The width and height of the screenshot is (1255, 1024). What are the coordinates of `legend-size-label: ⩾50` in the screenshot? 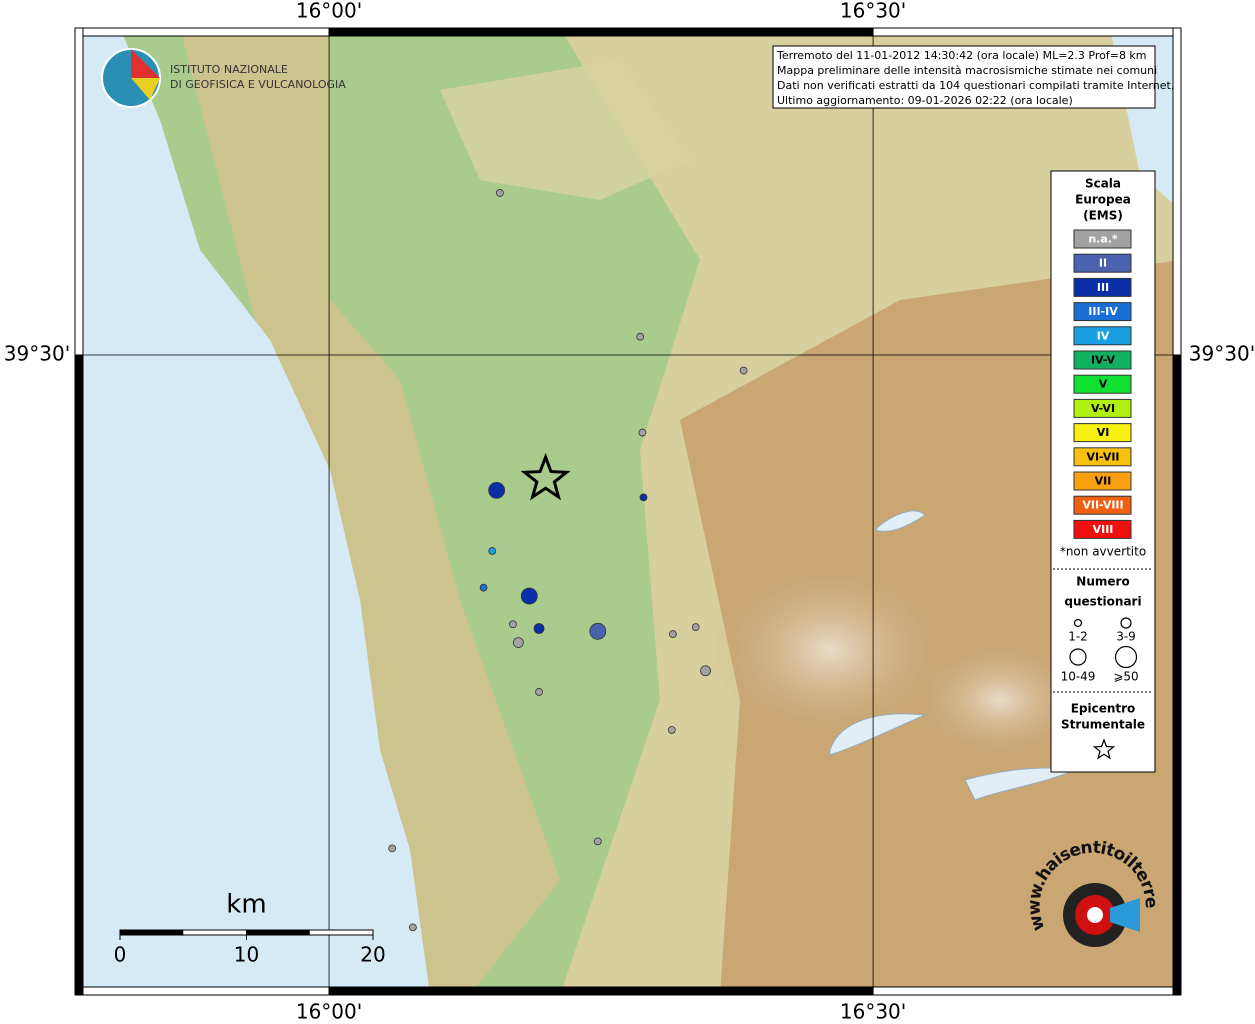 It's located at (1125, 677).